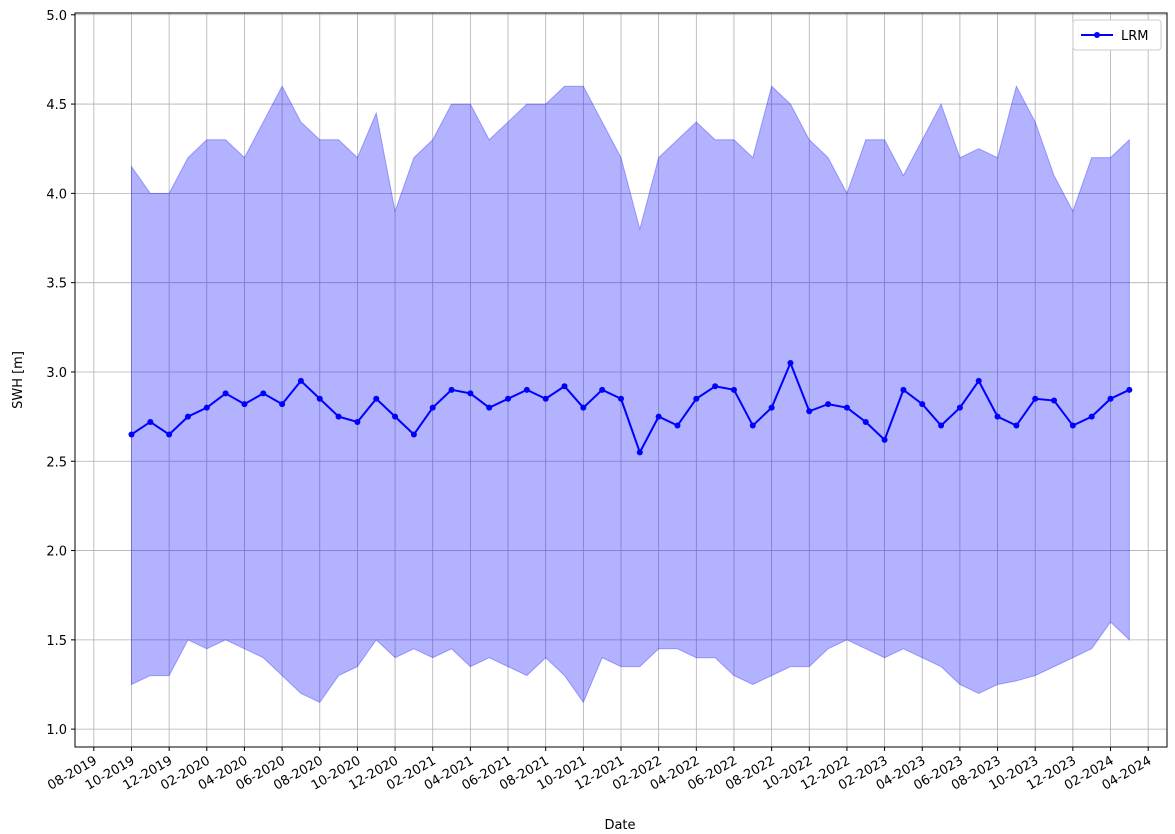  Describe the element at coordinates (619, 825) in the screenshot. I see `x-axis-label: Date` at that location.